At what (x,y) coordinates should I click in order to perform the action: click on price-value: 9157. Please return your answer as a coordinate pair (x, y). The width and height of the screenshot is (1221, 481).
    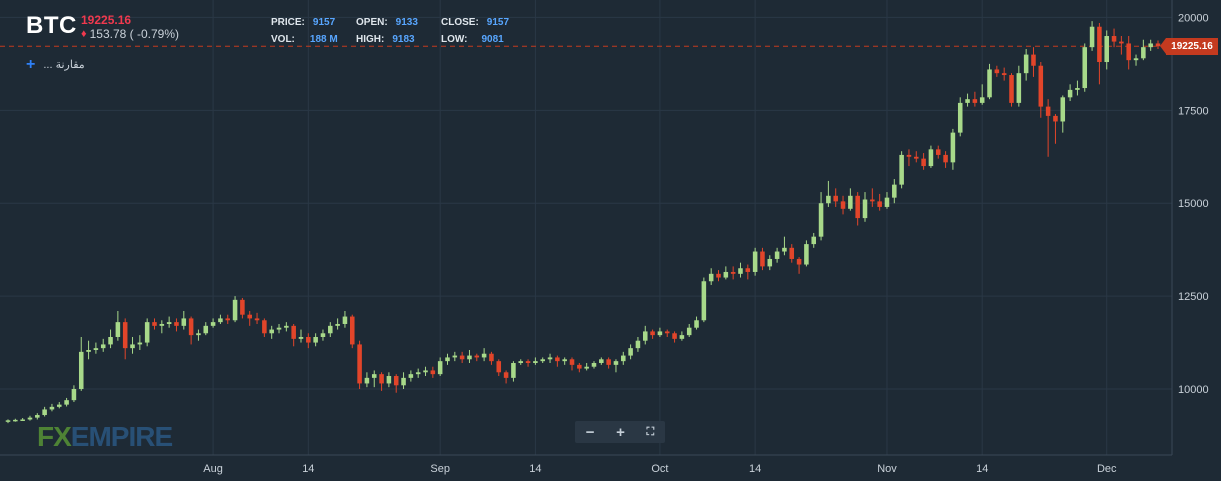
    Looking at the image, I should click on (324, 22).